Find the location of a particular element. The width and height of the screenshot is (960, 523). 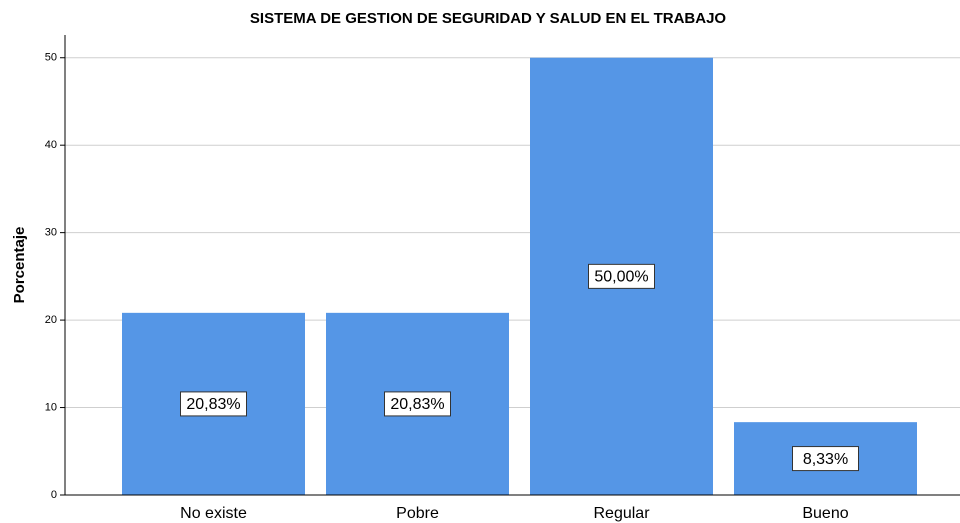

value-label: 50,00% is located at coordinates (621, 277).